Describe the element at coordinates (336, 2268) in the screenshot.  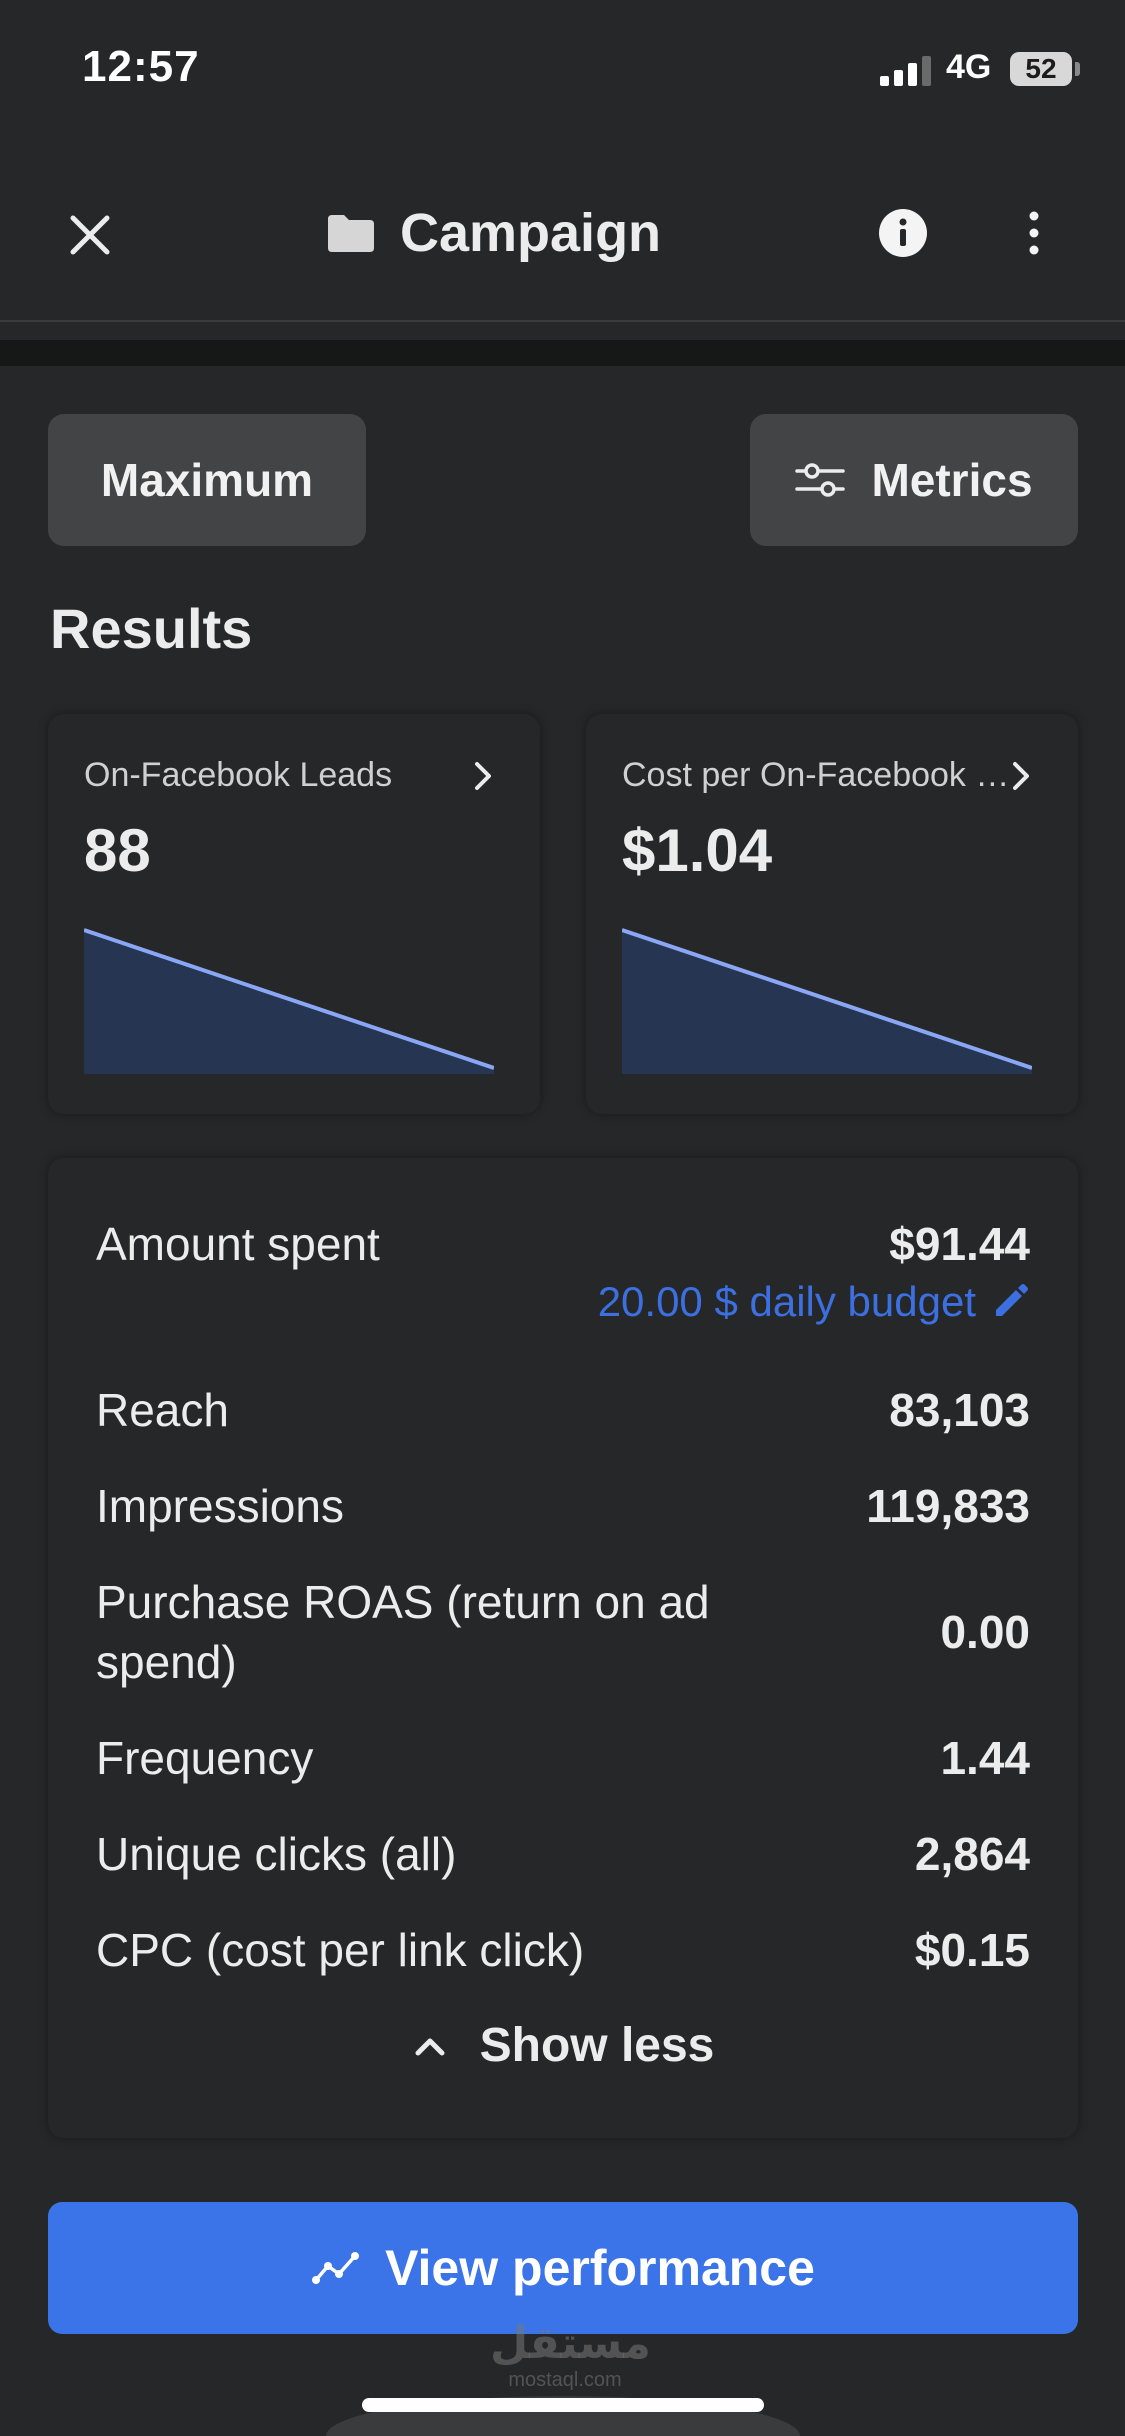
I see `trend-icon` at that location.